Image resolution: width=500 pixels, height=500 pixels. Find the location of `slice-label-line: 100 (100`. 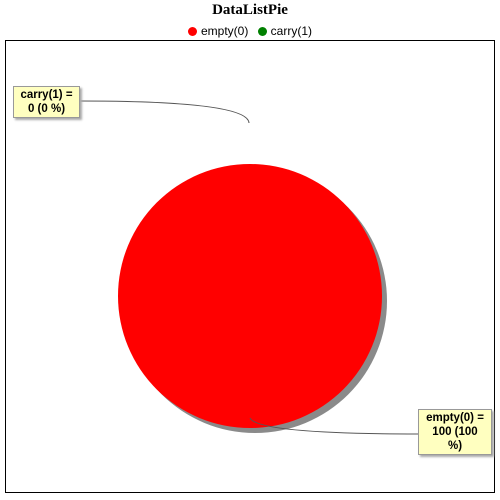

slice-label-line: 100 (100 is located at coordinates (455, 432).